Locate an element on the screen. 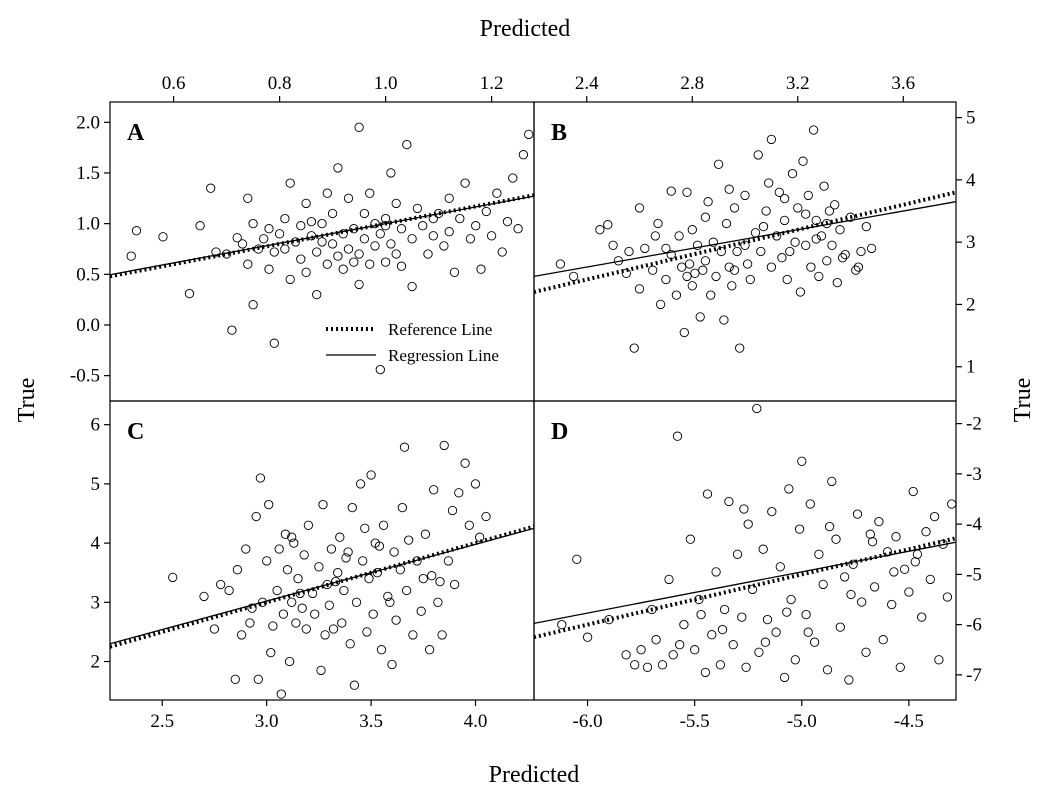 The height and width of the screenshot is (792, 1050). reference-line-b is located at coordinates (745, 242).